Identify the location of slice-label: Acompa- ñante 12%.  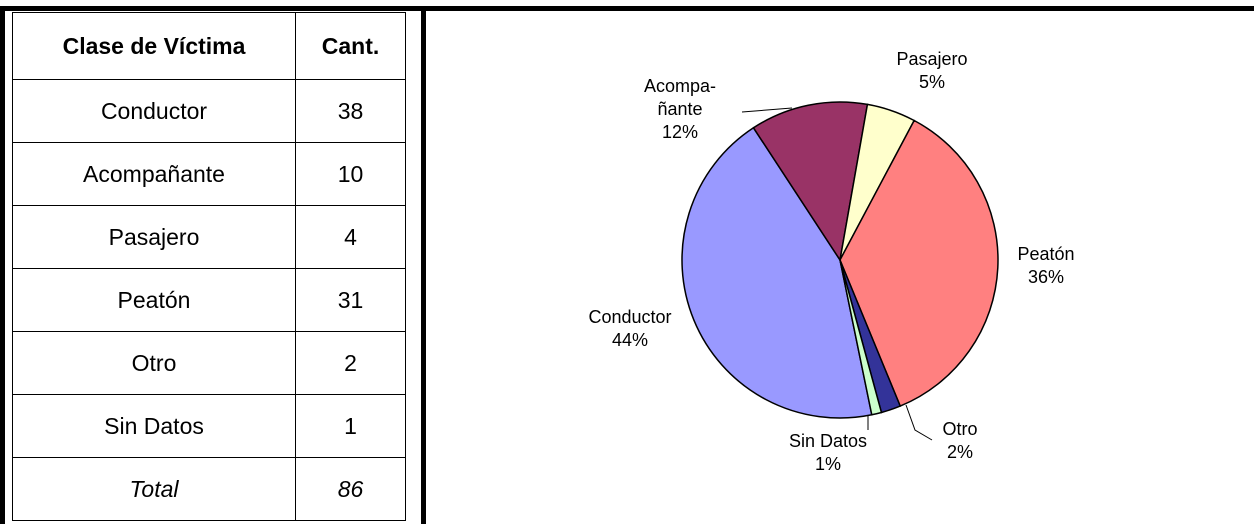
(680, 109).